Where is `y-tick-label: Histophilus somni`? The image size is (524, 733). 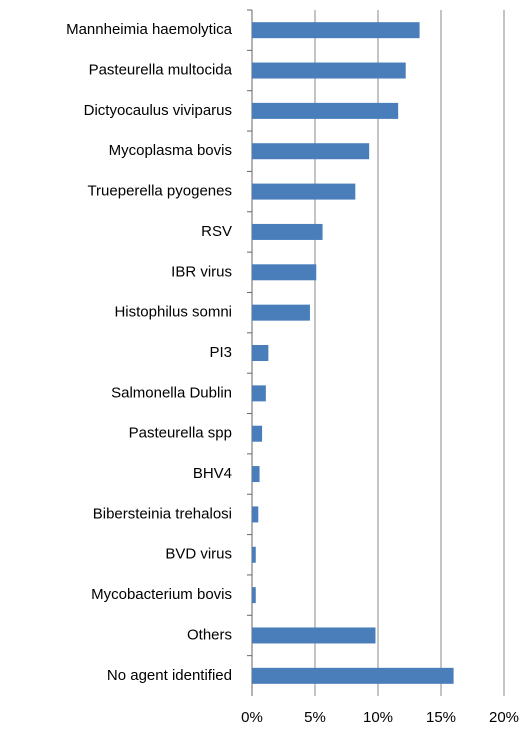 y-tick-label: Histophilus somni is located at coordinates (173, 312).